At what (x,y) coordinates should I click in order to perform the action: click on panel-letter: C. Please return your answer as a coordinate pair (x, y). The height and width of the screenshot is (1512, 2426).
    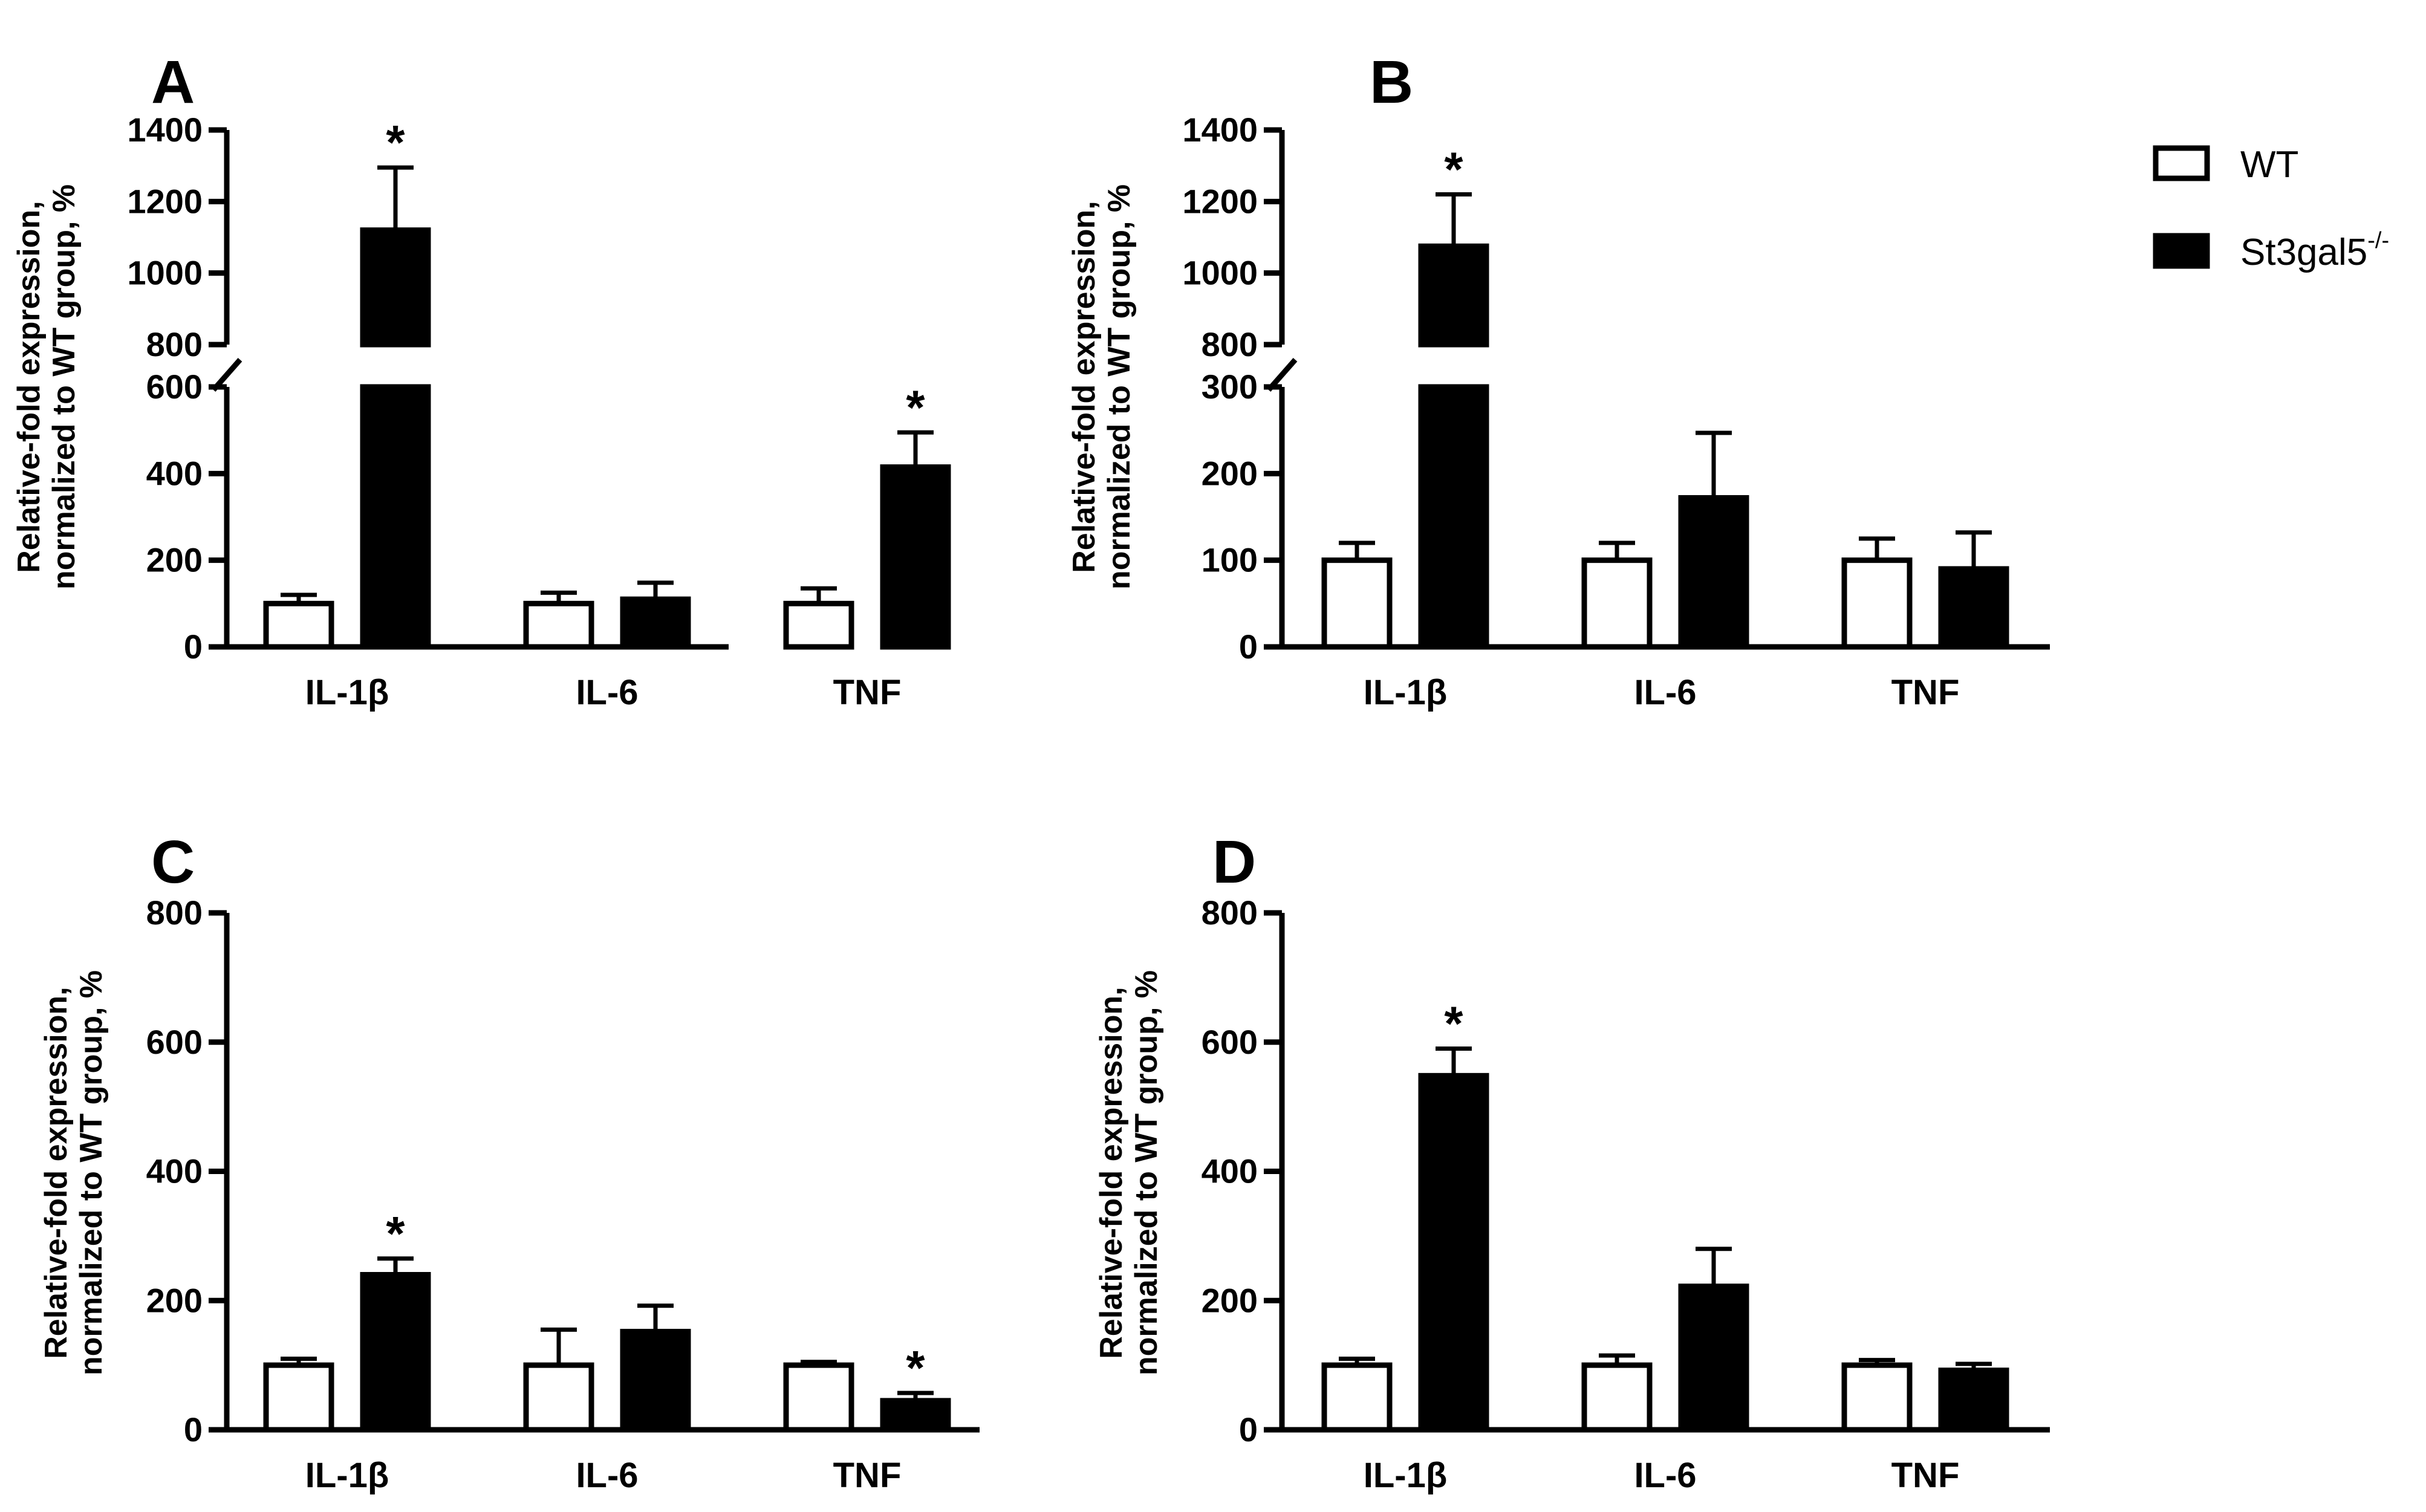
    Looking at the image, I should click on (173, 862).